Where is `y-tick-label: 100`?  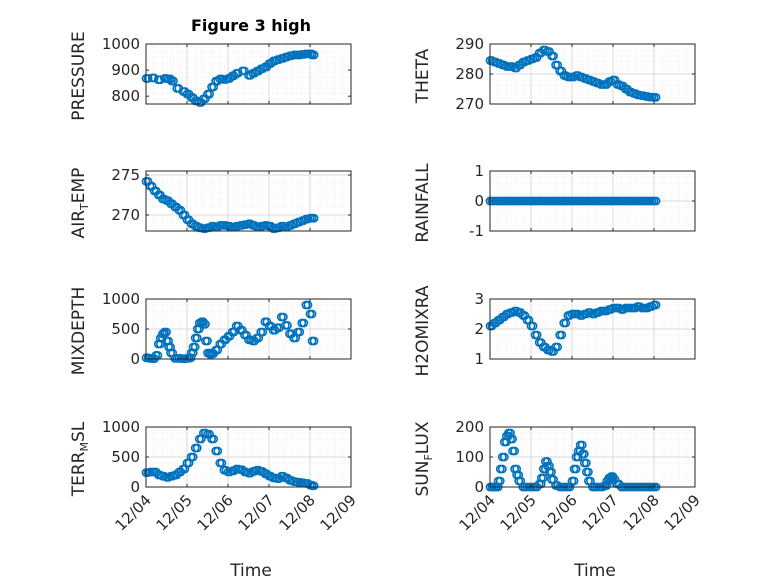 y-tick-label: 100 is located at coordinates (469, 457).